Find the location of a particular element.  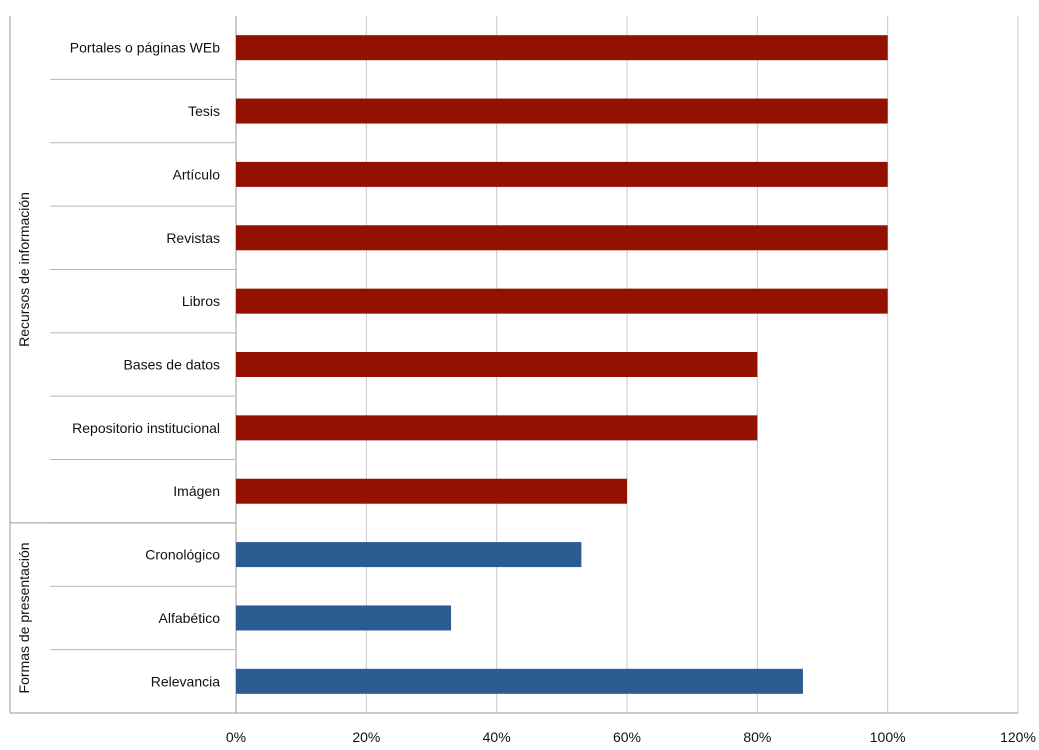

category-label-1: Portales o páginas WEb is located at coordinates (145, 48).